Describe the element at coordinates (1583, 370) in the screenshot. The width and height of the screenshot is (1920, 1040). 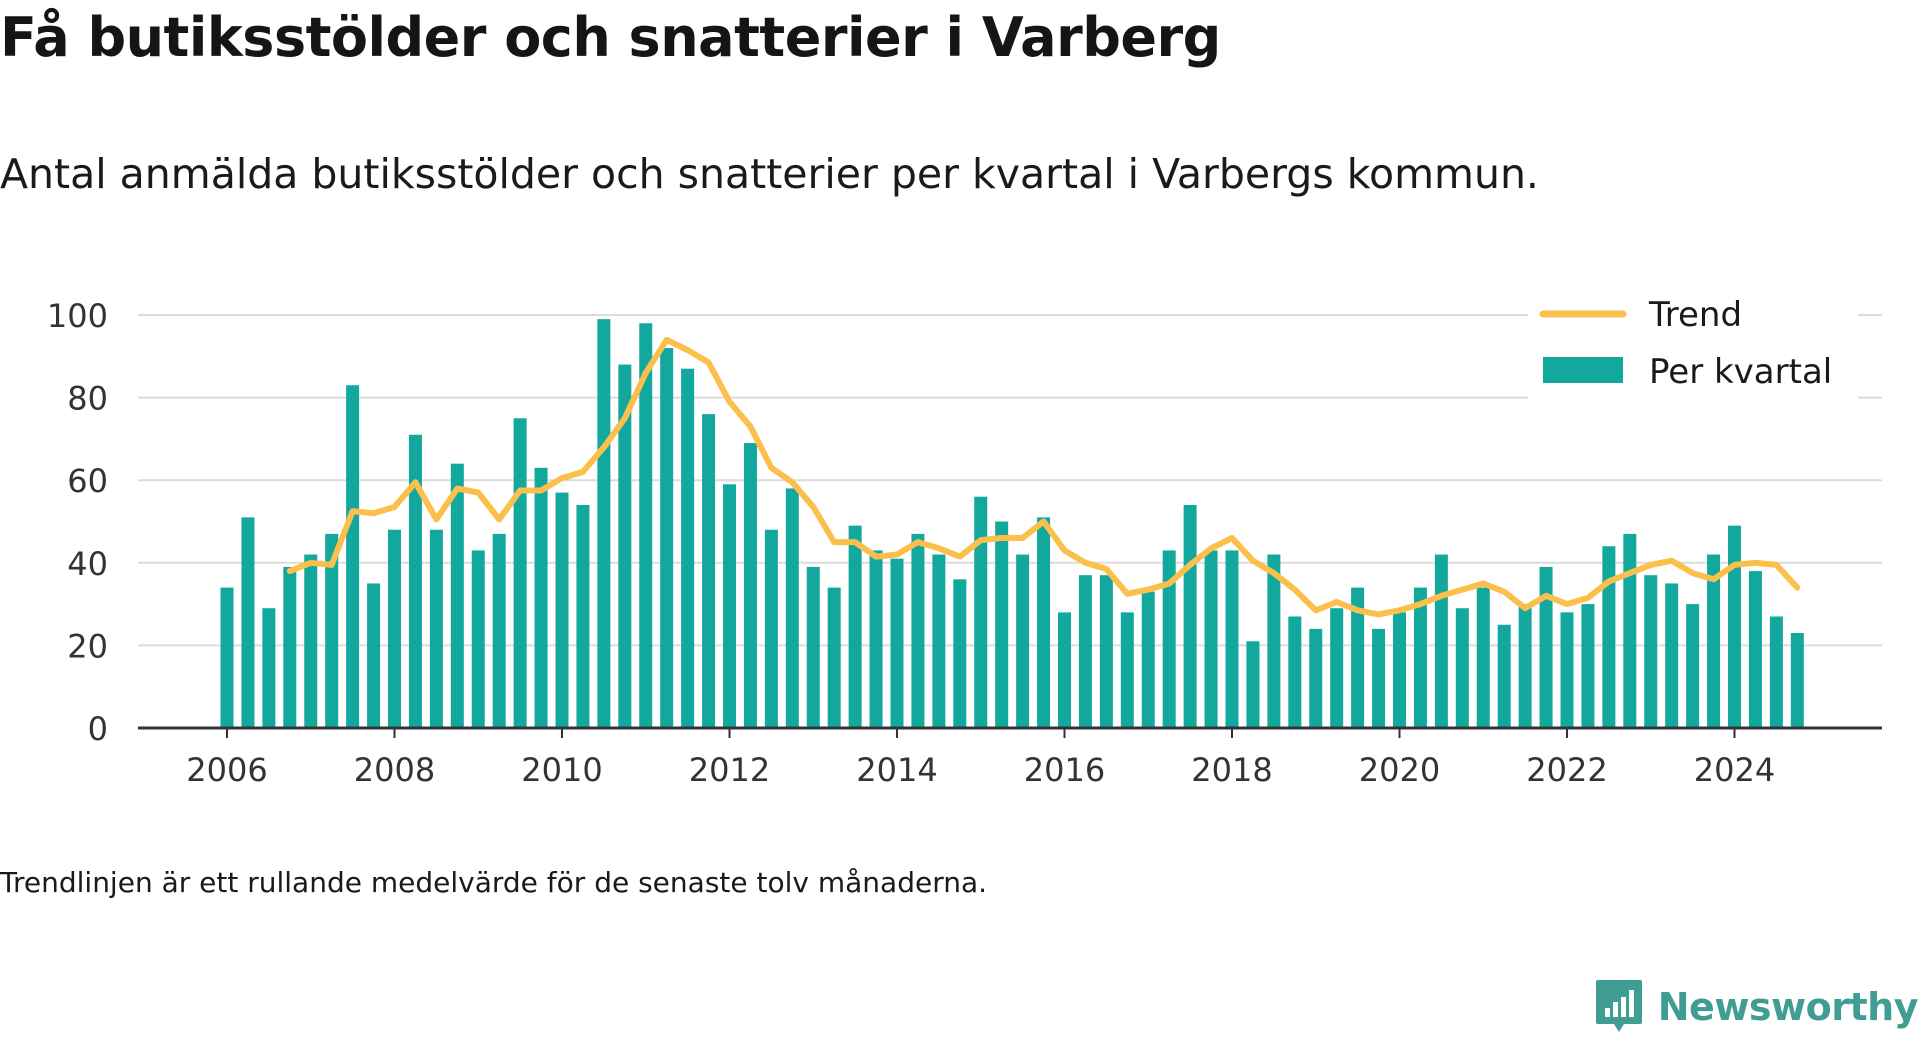
I see `legend-bar-swatch` at that location.